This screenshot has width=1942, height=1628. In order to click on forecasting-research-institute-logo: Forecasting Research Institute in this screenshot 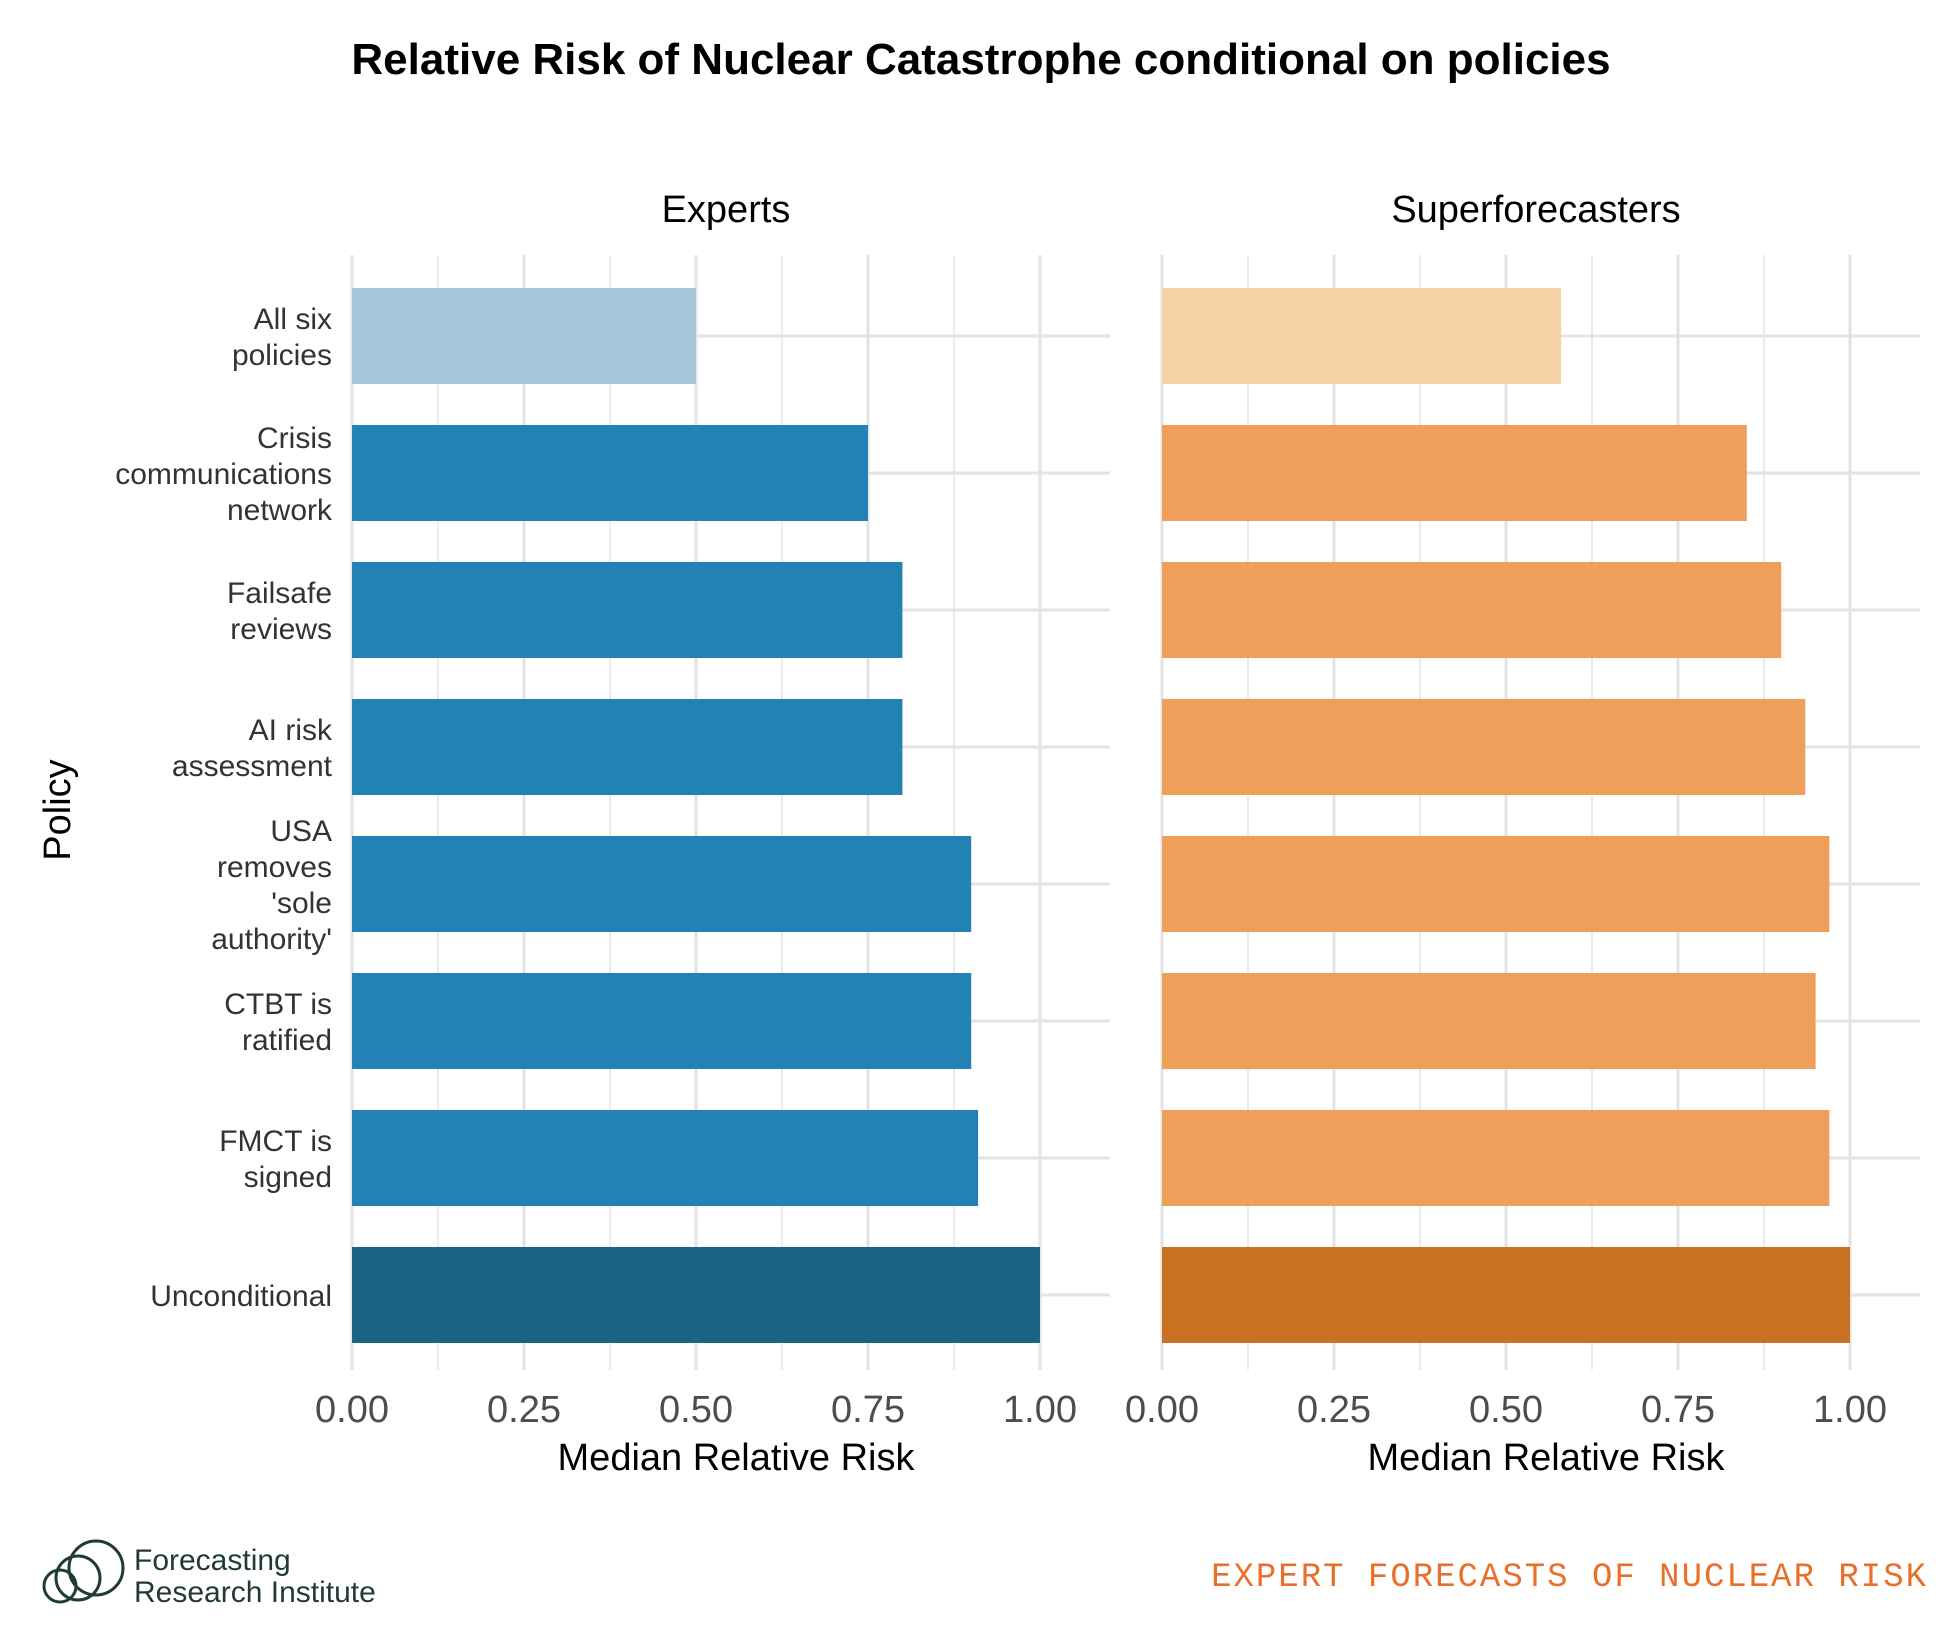, I will do `click(209, 1574)`.